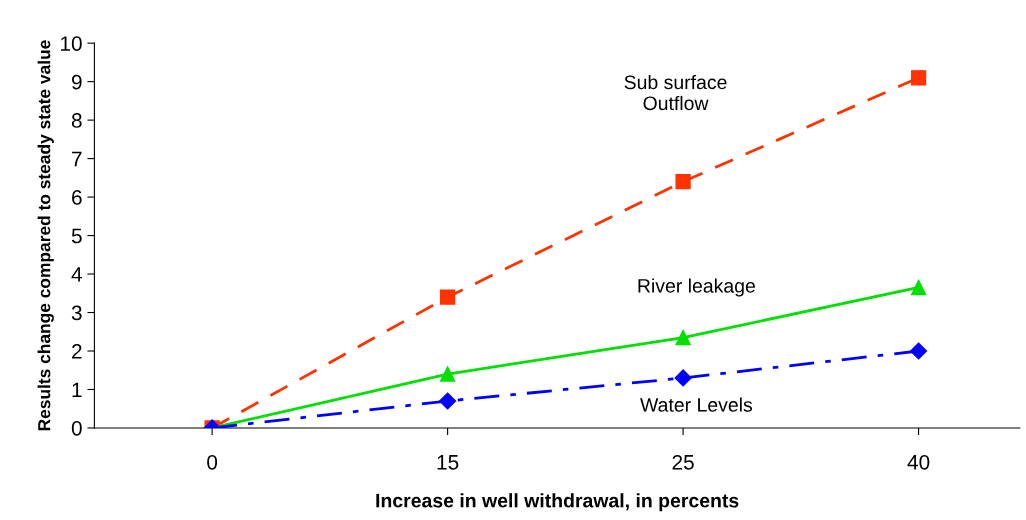 The height and width of the screenshot is (520, 1026). I want to click on y-tick-label: 5, so click(76, 236).